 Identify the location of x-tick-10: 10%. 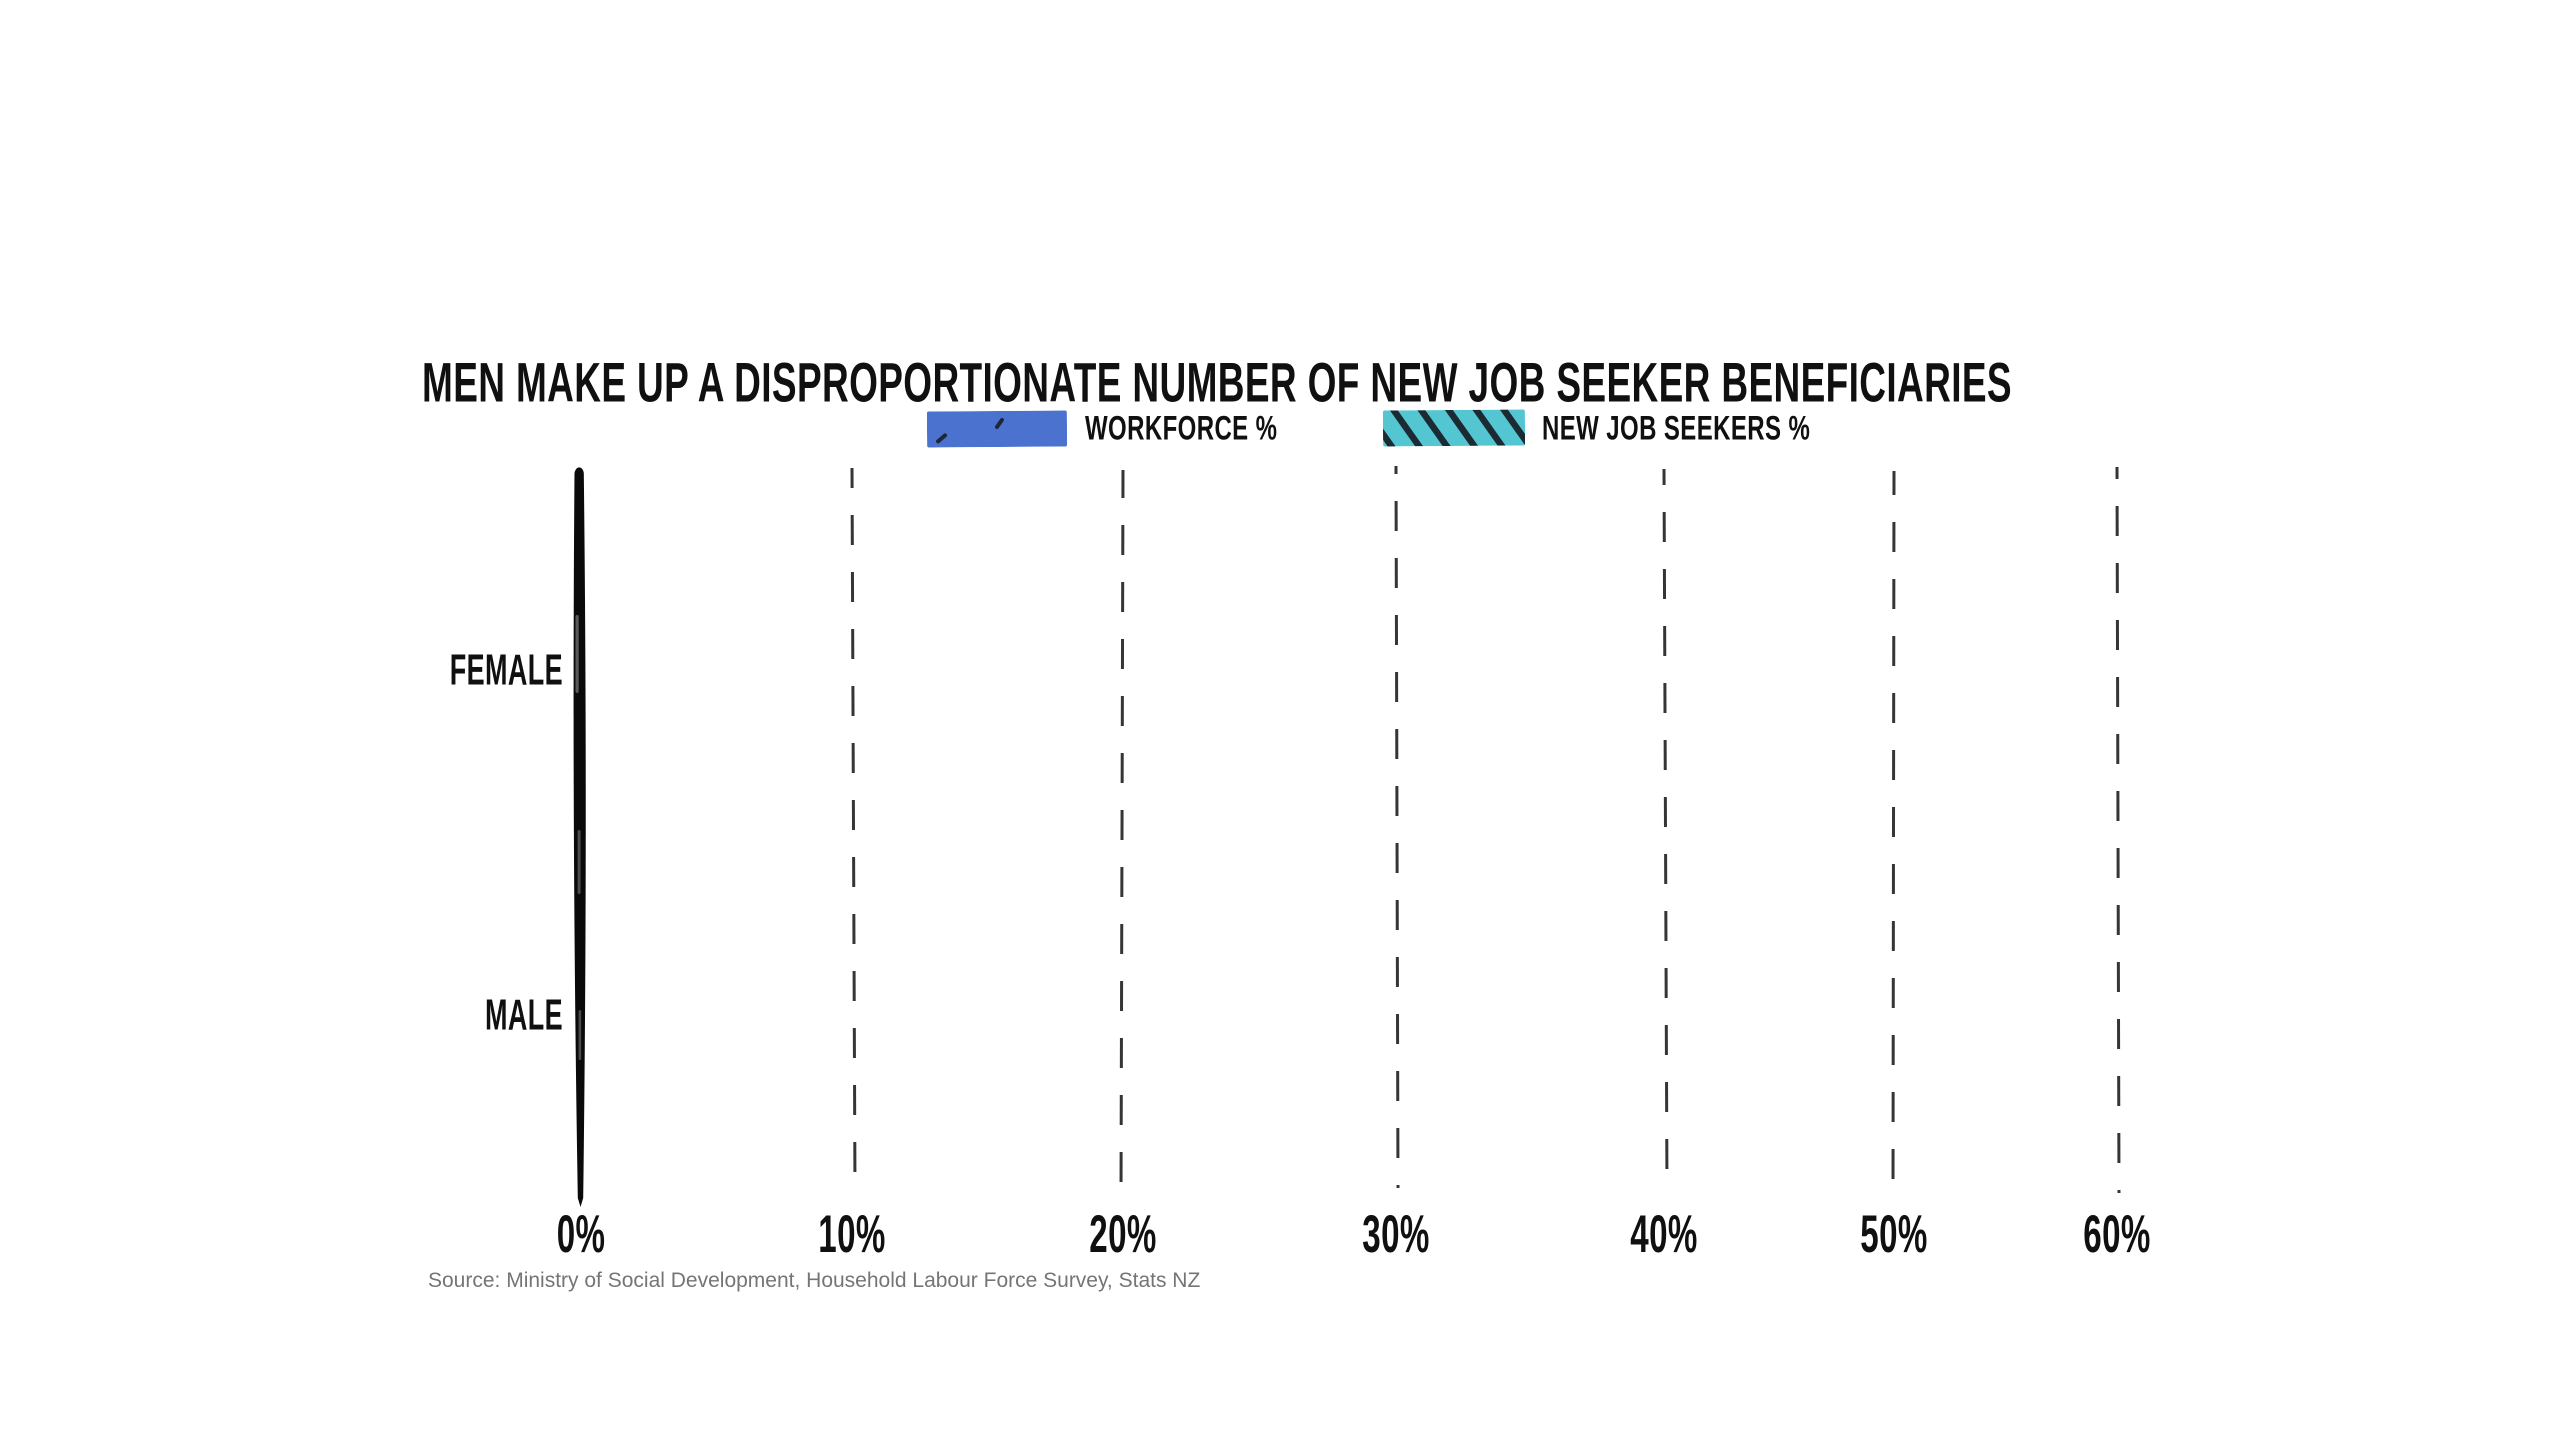
(852, 1233).